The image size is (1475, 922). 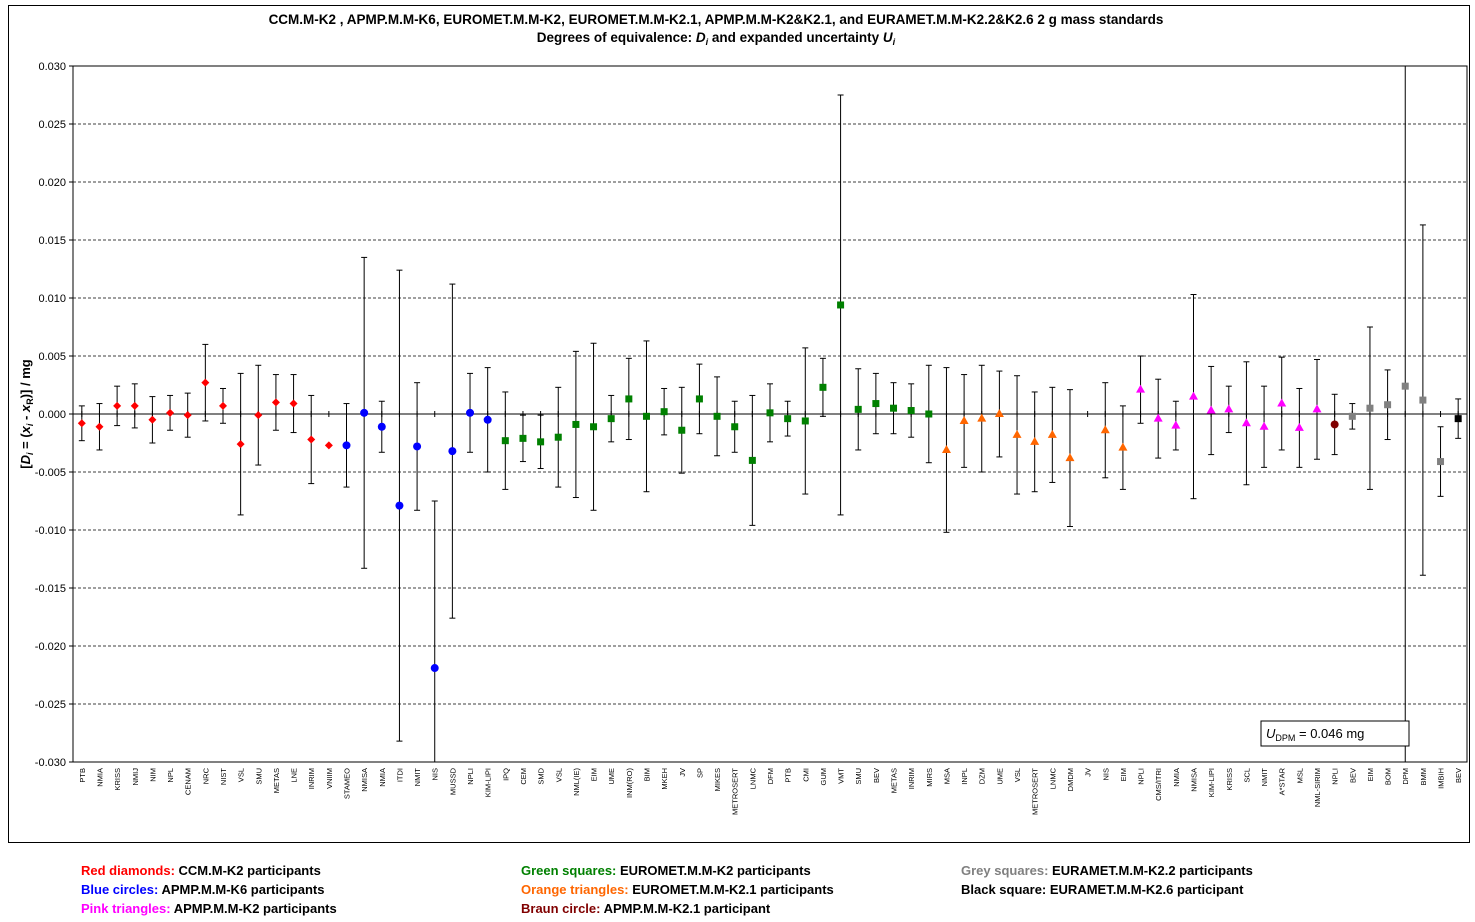 I want to click on y-tick-label: -0.030, so click(x=50, y=763).